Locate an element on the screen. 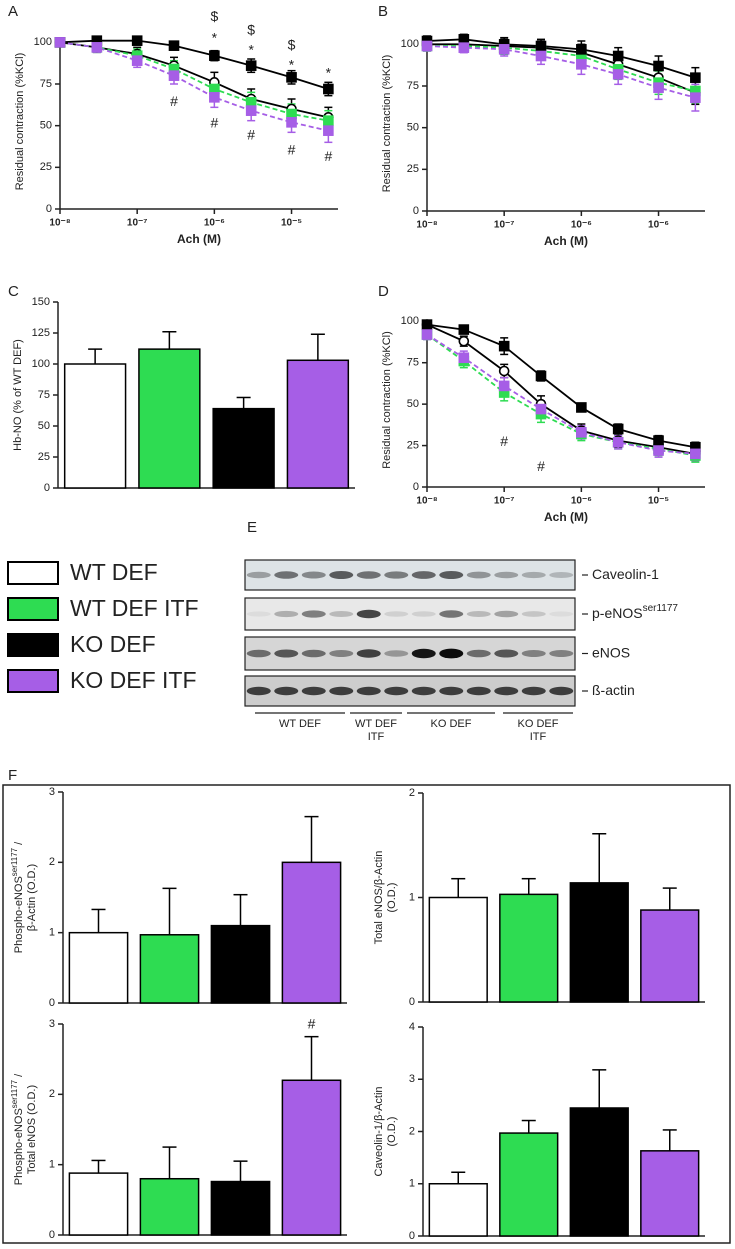 The width and height of the screenshot is (735, 1249). blot-group-label: KO DEF is located at coordinates (451, 724).